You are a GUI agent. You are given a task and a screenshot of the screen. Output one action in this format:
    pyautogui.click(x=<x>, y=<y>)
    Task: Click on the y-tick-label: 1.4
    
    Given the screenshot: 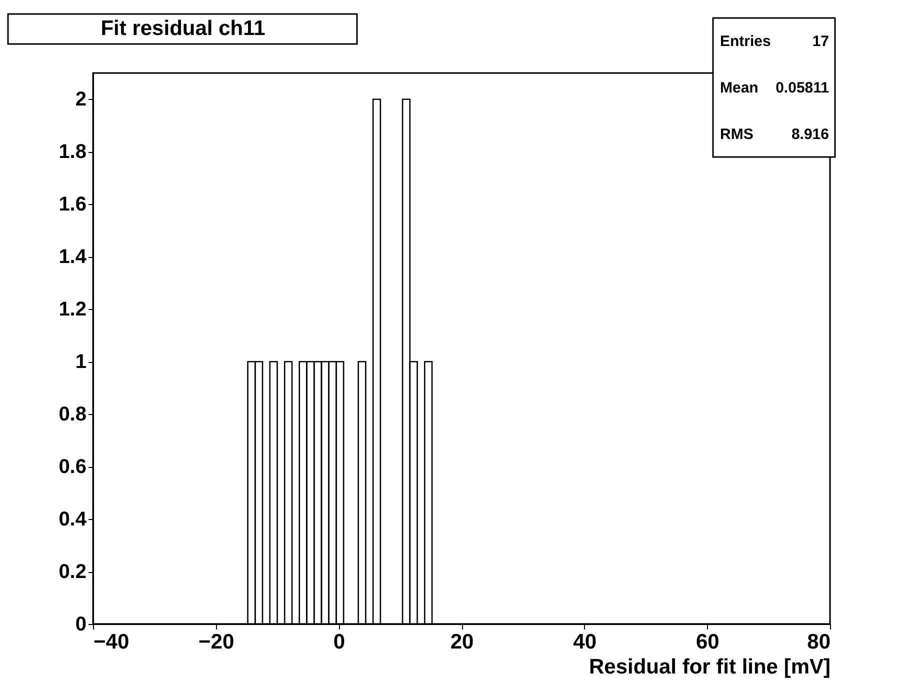 What is the action you would take?
    pyautogui.click(x=73, y=257)
    